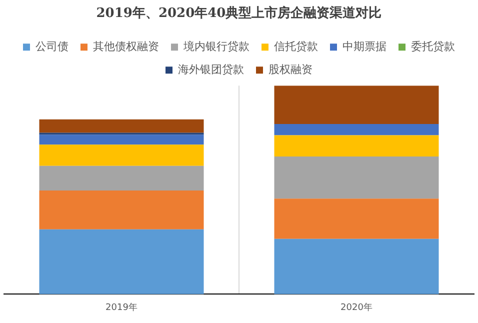 Image resolution: width=478 pixels, height=323 pixels. I want to click on legend-label: 其他债权融资, so click(126, 46).